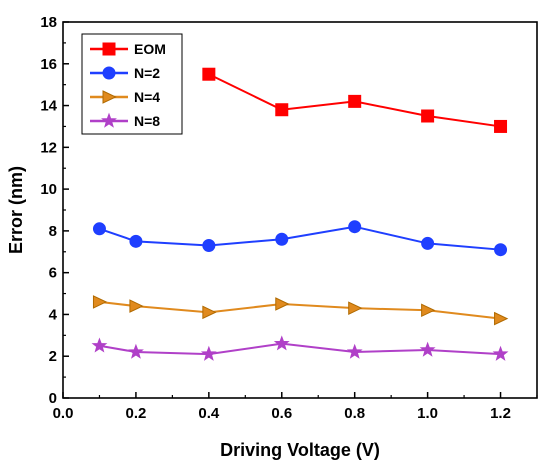  Describe the element at coordinates (48, 147) in the screenshot. I see `y-tick-label: 12` at that location.